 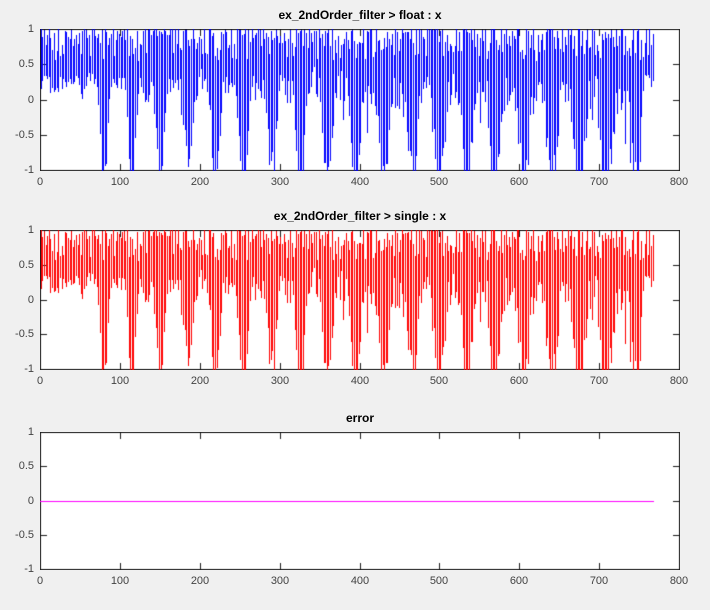 What do you see at coordinates (360, 216) in the screenshot?
I see `plot-title-single: ex_2ndOrder_filter > single : x` at bounding box center [360, 216].